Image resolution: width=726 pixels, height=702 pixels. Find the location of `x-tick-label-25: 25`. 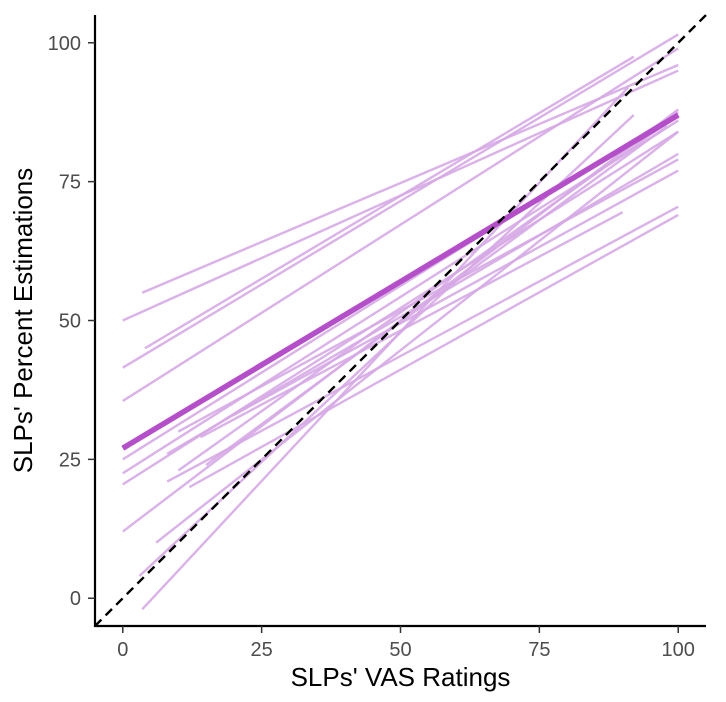

x-tick-label-25: 25 is located at coordinates (262, 650).